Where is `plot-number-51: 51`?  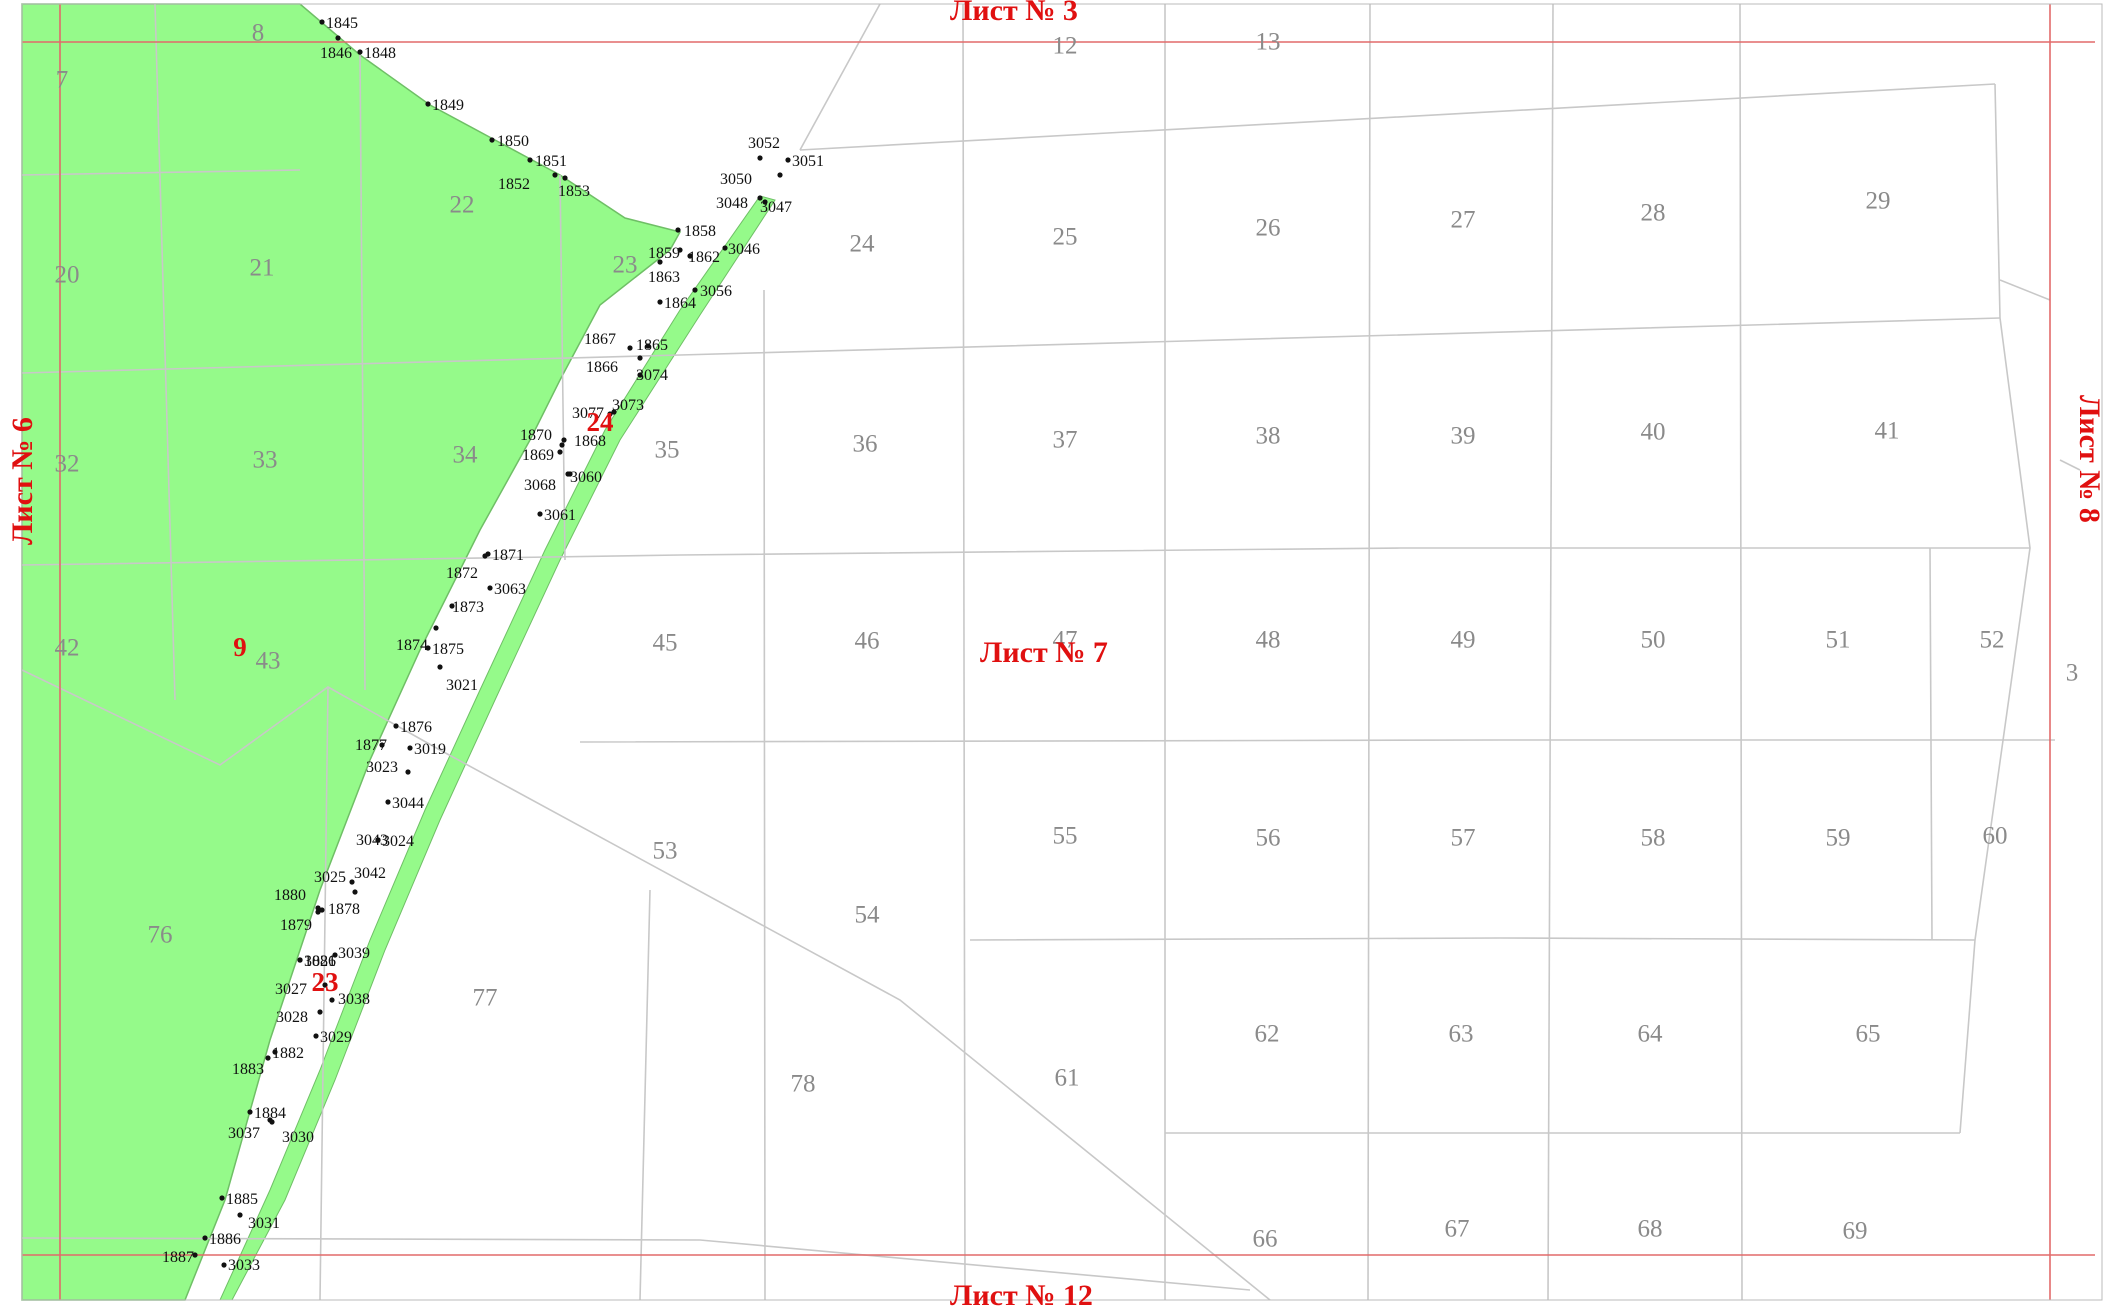
plot-number-51: 51 is located at coordinates (1838, 640).